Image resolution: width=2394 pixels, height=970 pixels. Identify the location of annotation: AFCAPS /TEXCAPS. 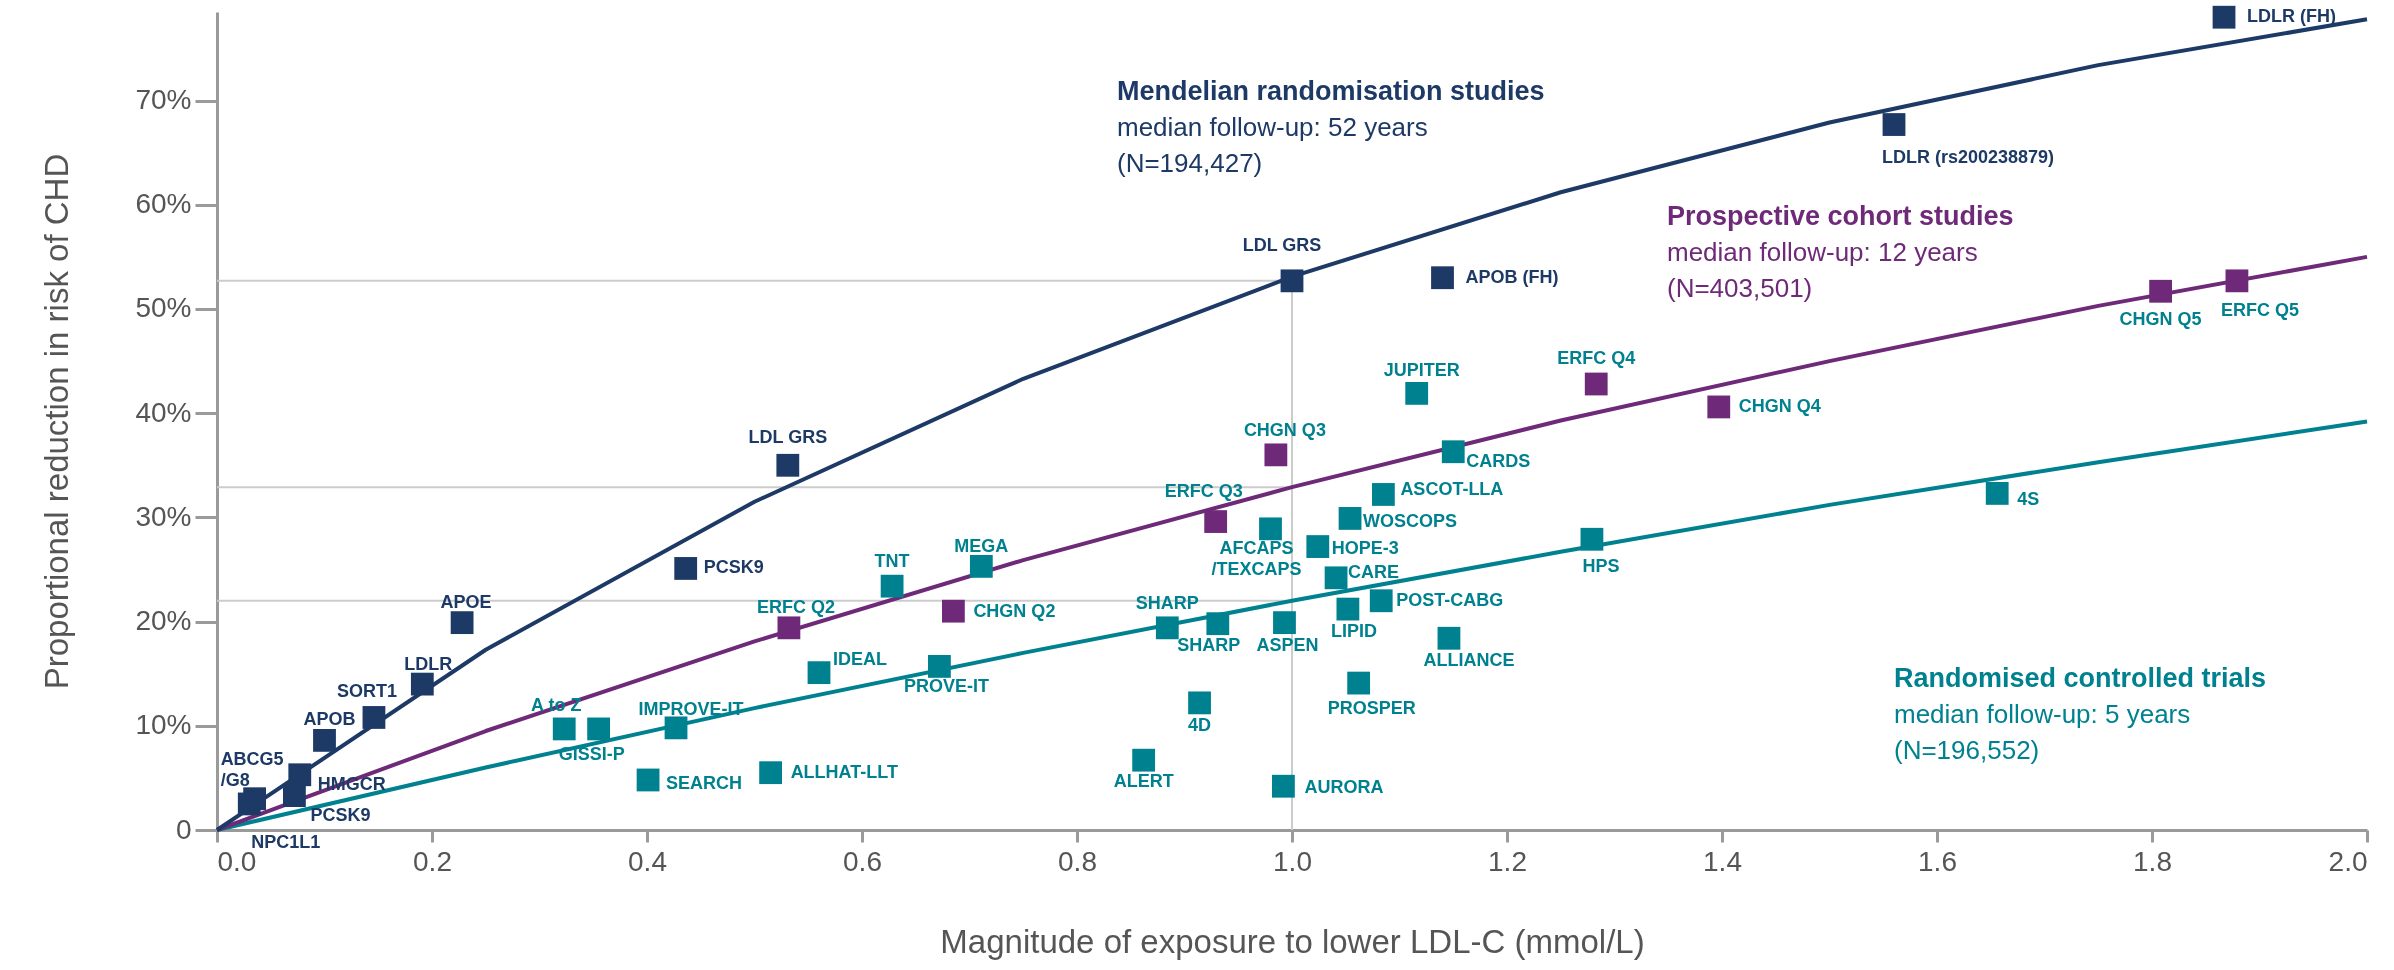
(1256, 558).